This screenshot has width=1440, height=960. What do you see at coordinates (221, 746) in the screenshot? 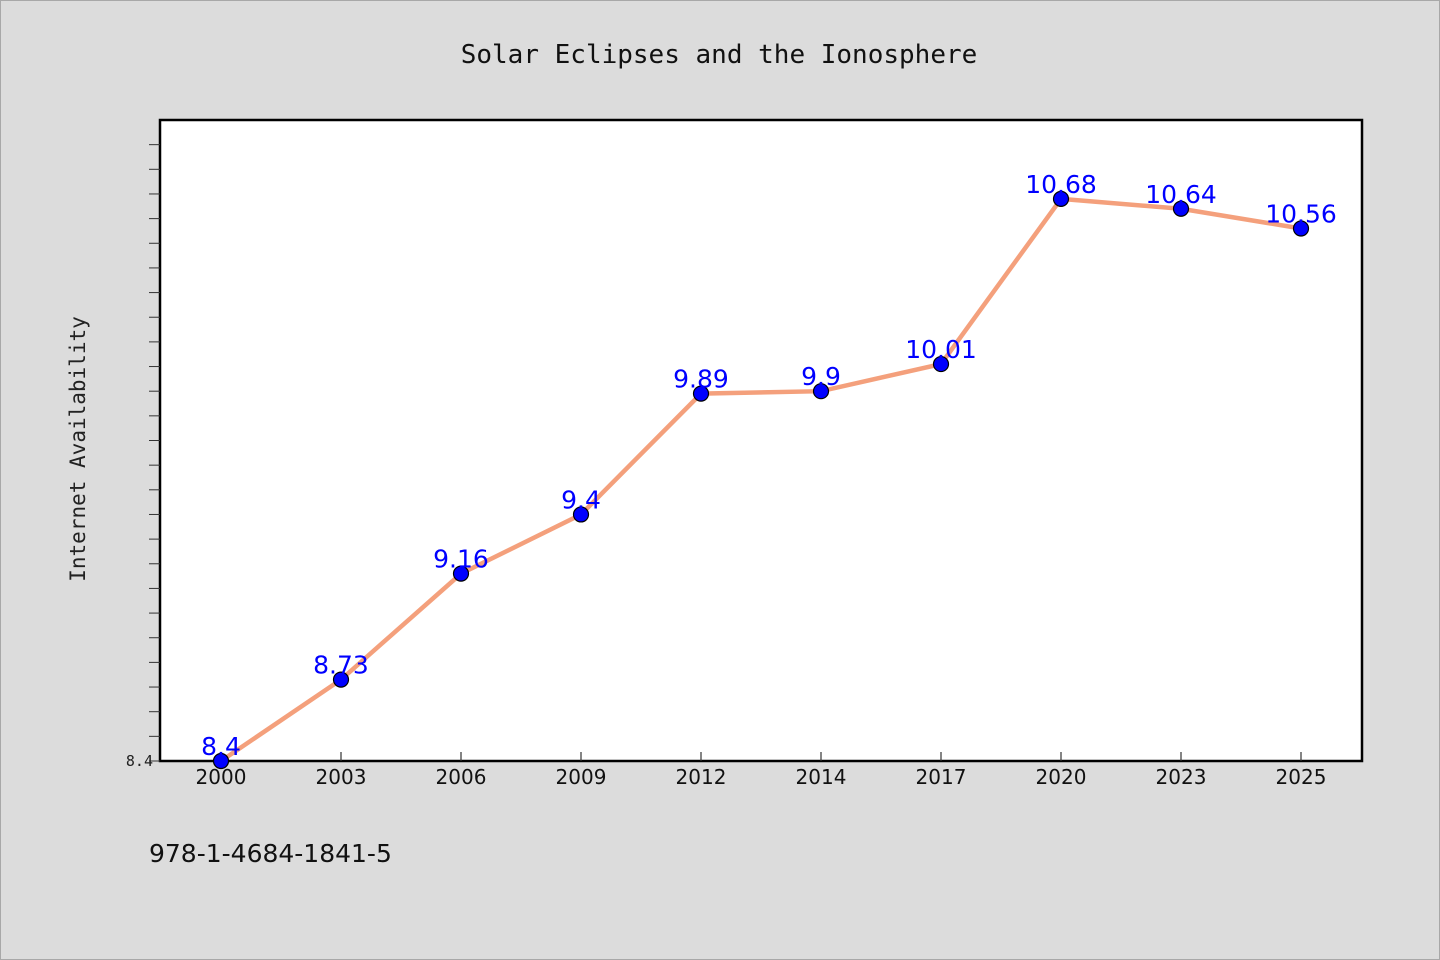
I see `data-label: 8.4` at bounding box center [221, 746].